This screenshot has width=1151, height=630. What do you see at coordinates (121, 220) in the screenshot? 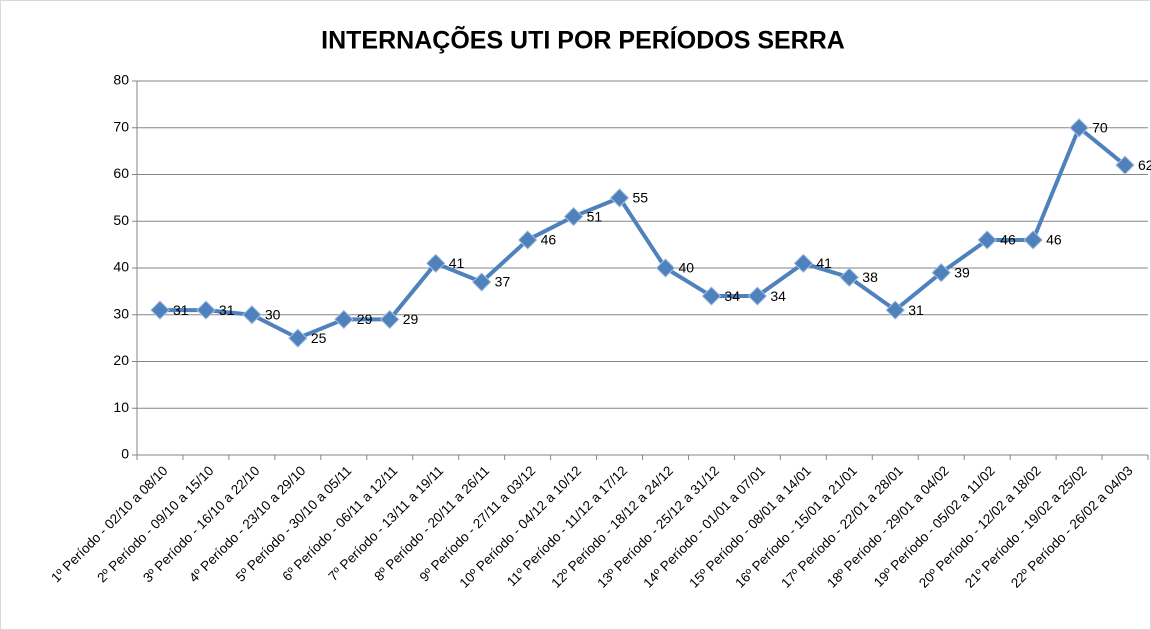
I see `y-tick-label: 50` at bounding box center [121, 220].